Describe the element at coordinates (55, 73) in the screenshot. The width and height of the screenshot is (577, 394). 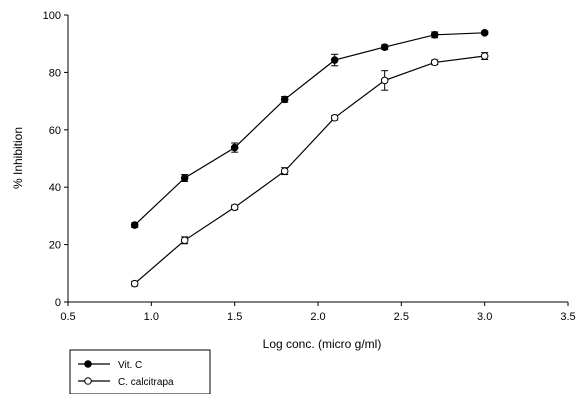
I see `y-tick-label: 80` at that location.